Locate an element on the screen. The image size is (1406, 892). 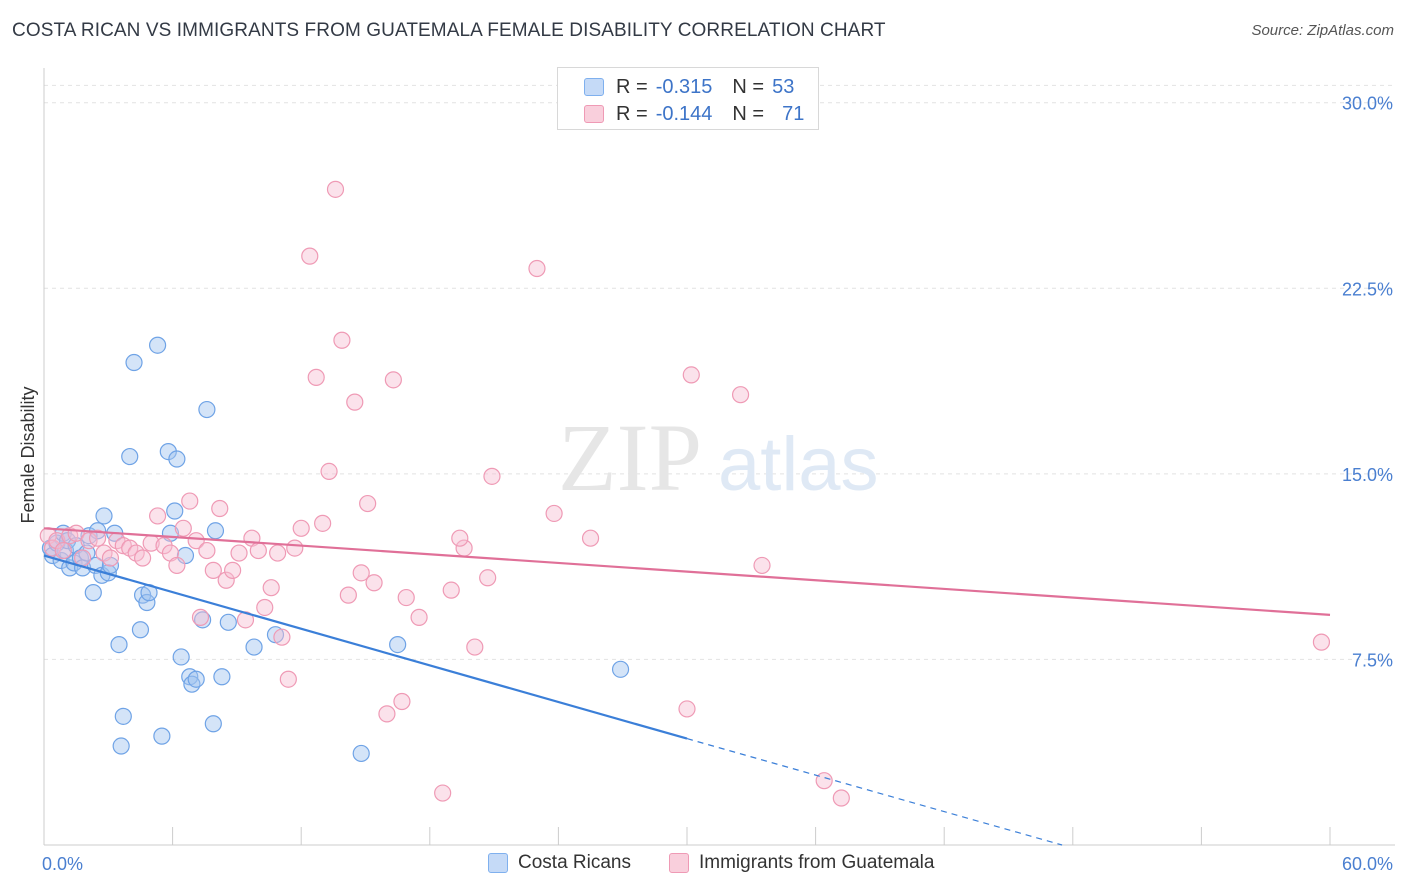
legend-item-guatemala: Immigrants from Guatemala is located at coordinates (801, 863).